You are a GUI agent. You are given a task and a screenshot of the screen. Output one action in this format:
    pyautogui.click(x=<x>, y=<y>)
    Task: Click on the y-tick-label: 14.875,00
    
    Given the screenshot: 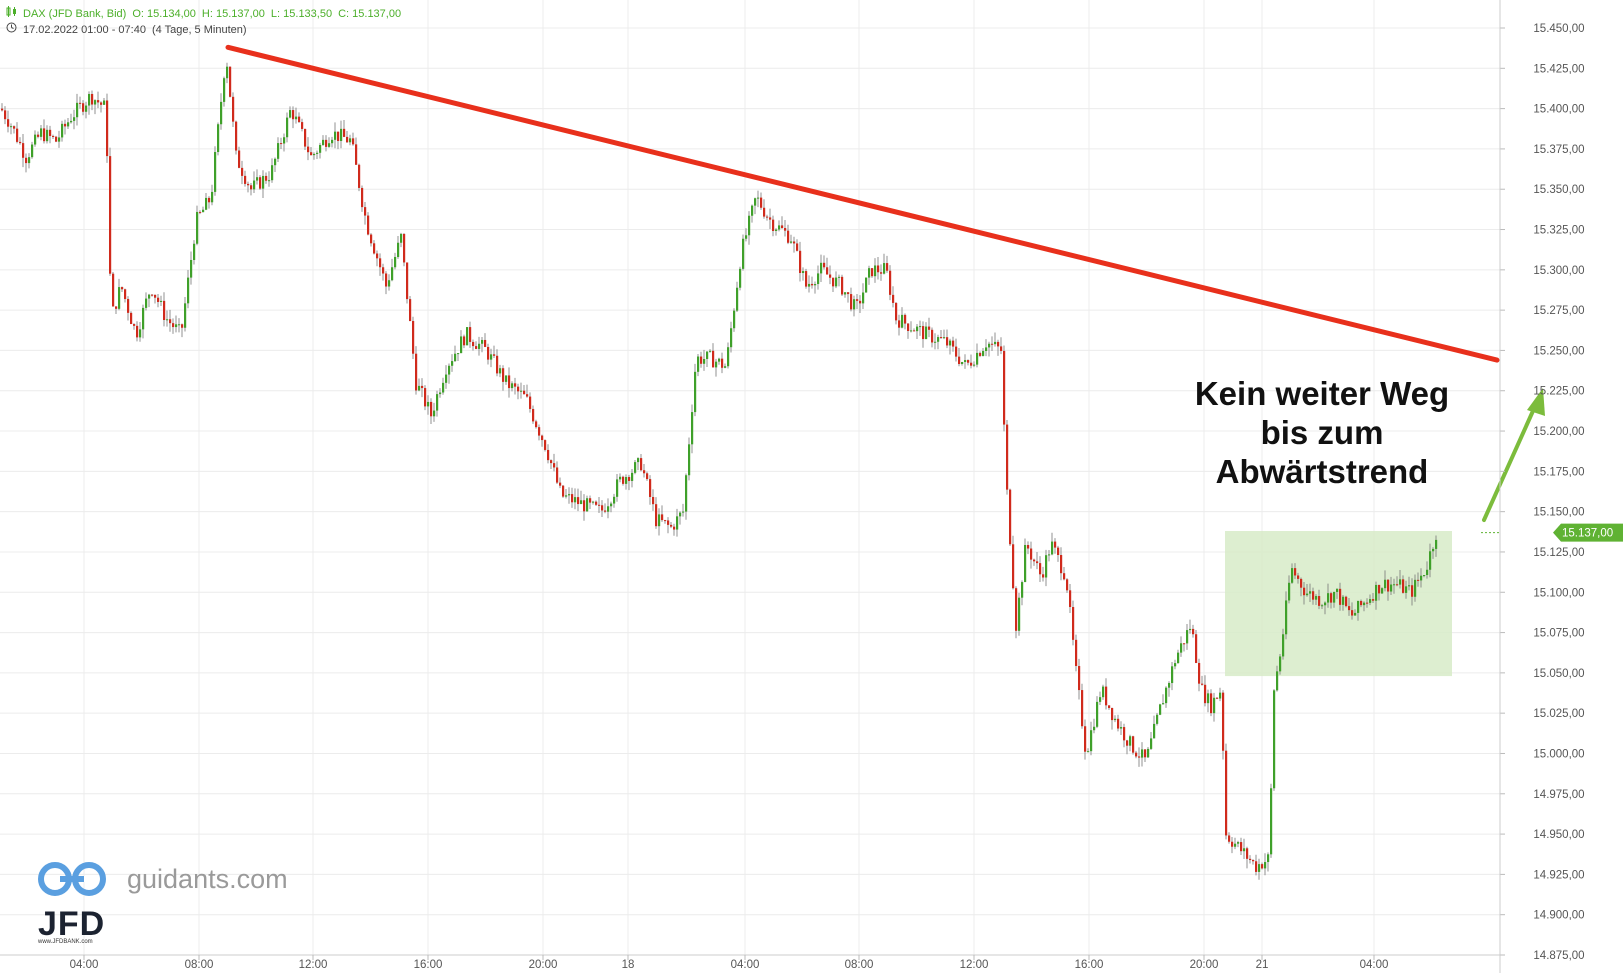 What is the action you would take?
    pyautogui.click(x=1558, y=956)
    